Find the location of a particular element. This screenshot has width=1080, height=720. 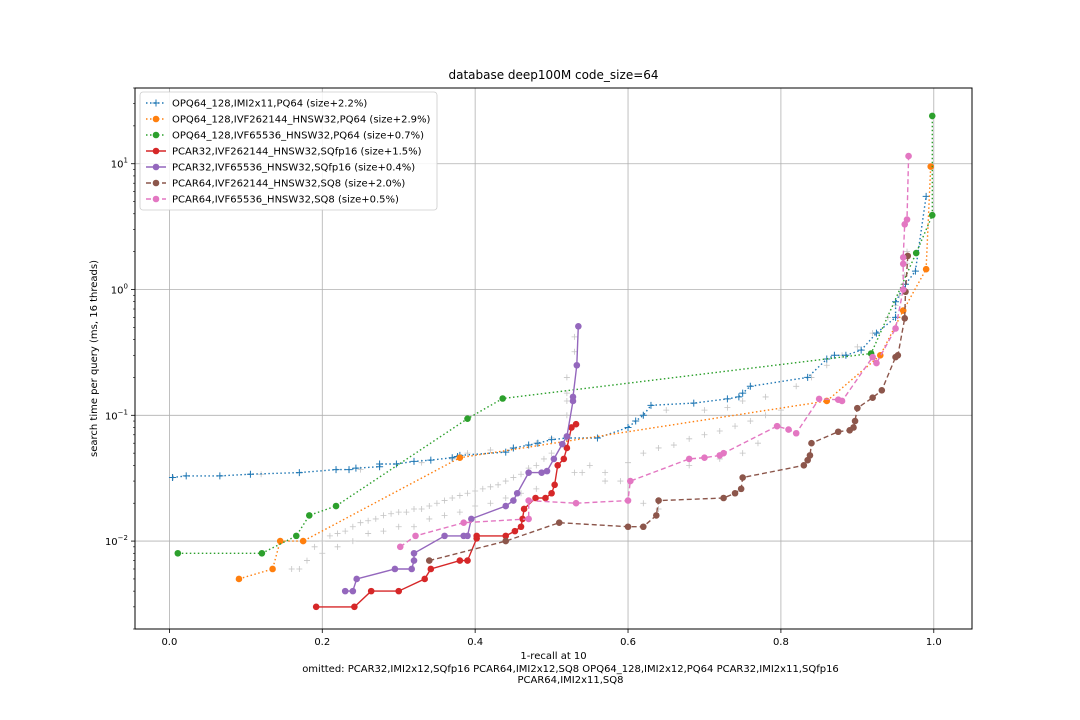

legend-box is located at coordinates (288, 151).